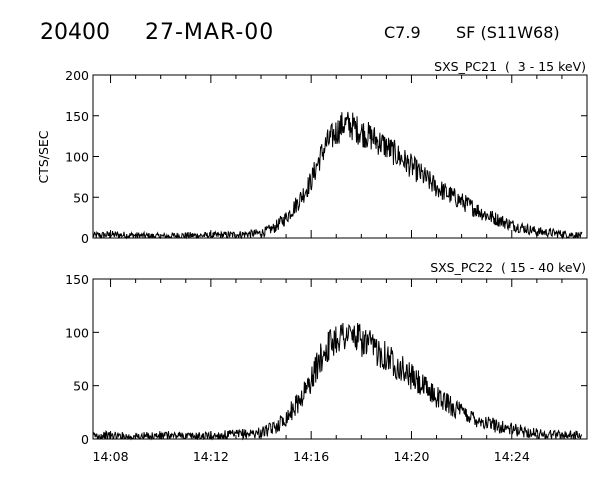 This screenshot has width=600, height=480. Describe the element at coordinates (43, 156) in the screenshot. I see `y-axis-label: CTS/SEC` at that location.